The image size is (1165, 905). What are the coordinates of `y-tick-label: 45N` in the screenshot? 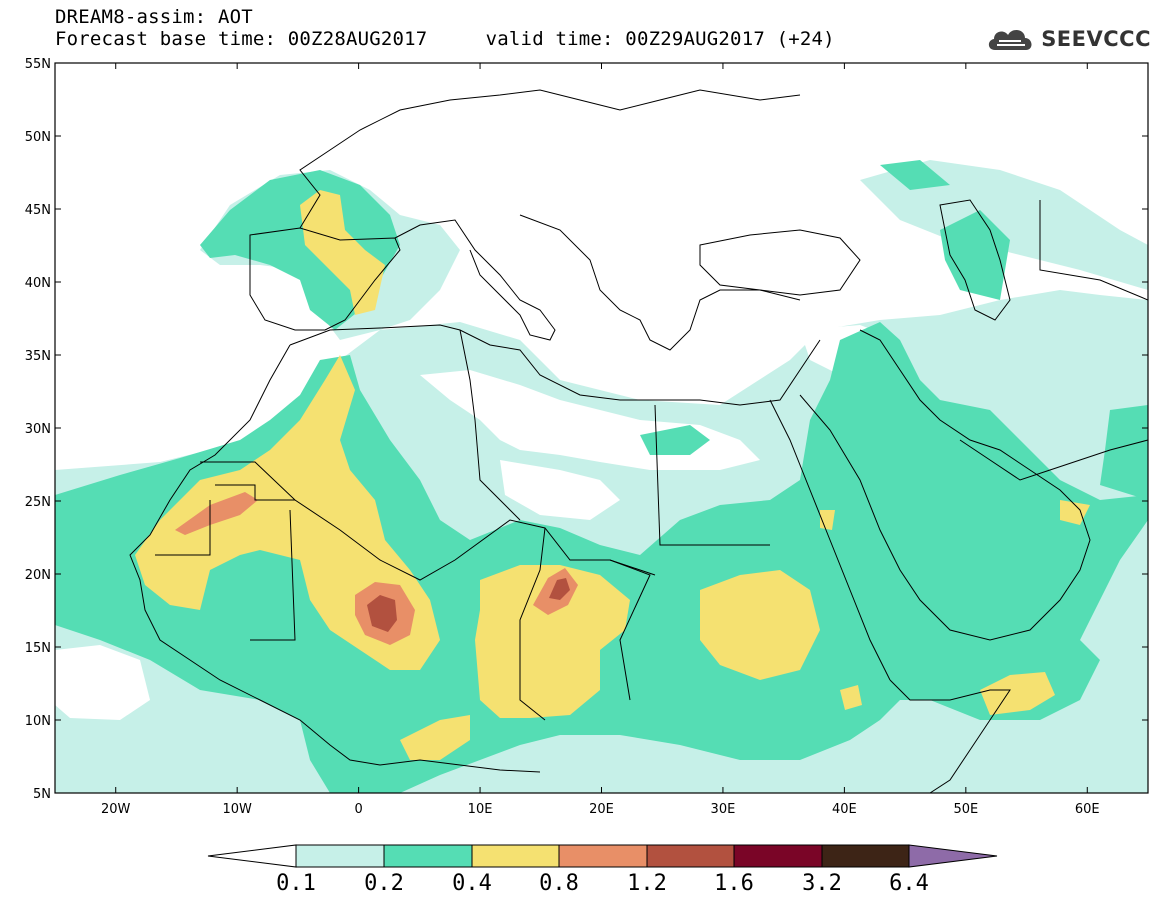 It's located at (38, 210).